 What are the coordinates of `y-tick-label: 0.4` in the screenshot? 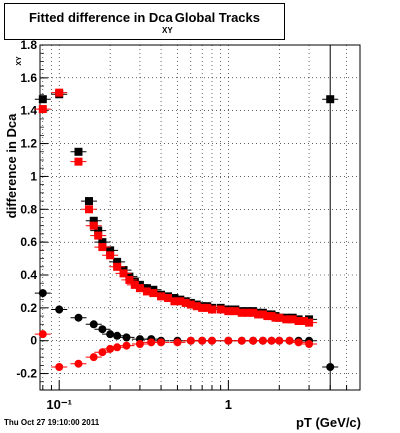 It's located at (28, 275).